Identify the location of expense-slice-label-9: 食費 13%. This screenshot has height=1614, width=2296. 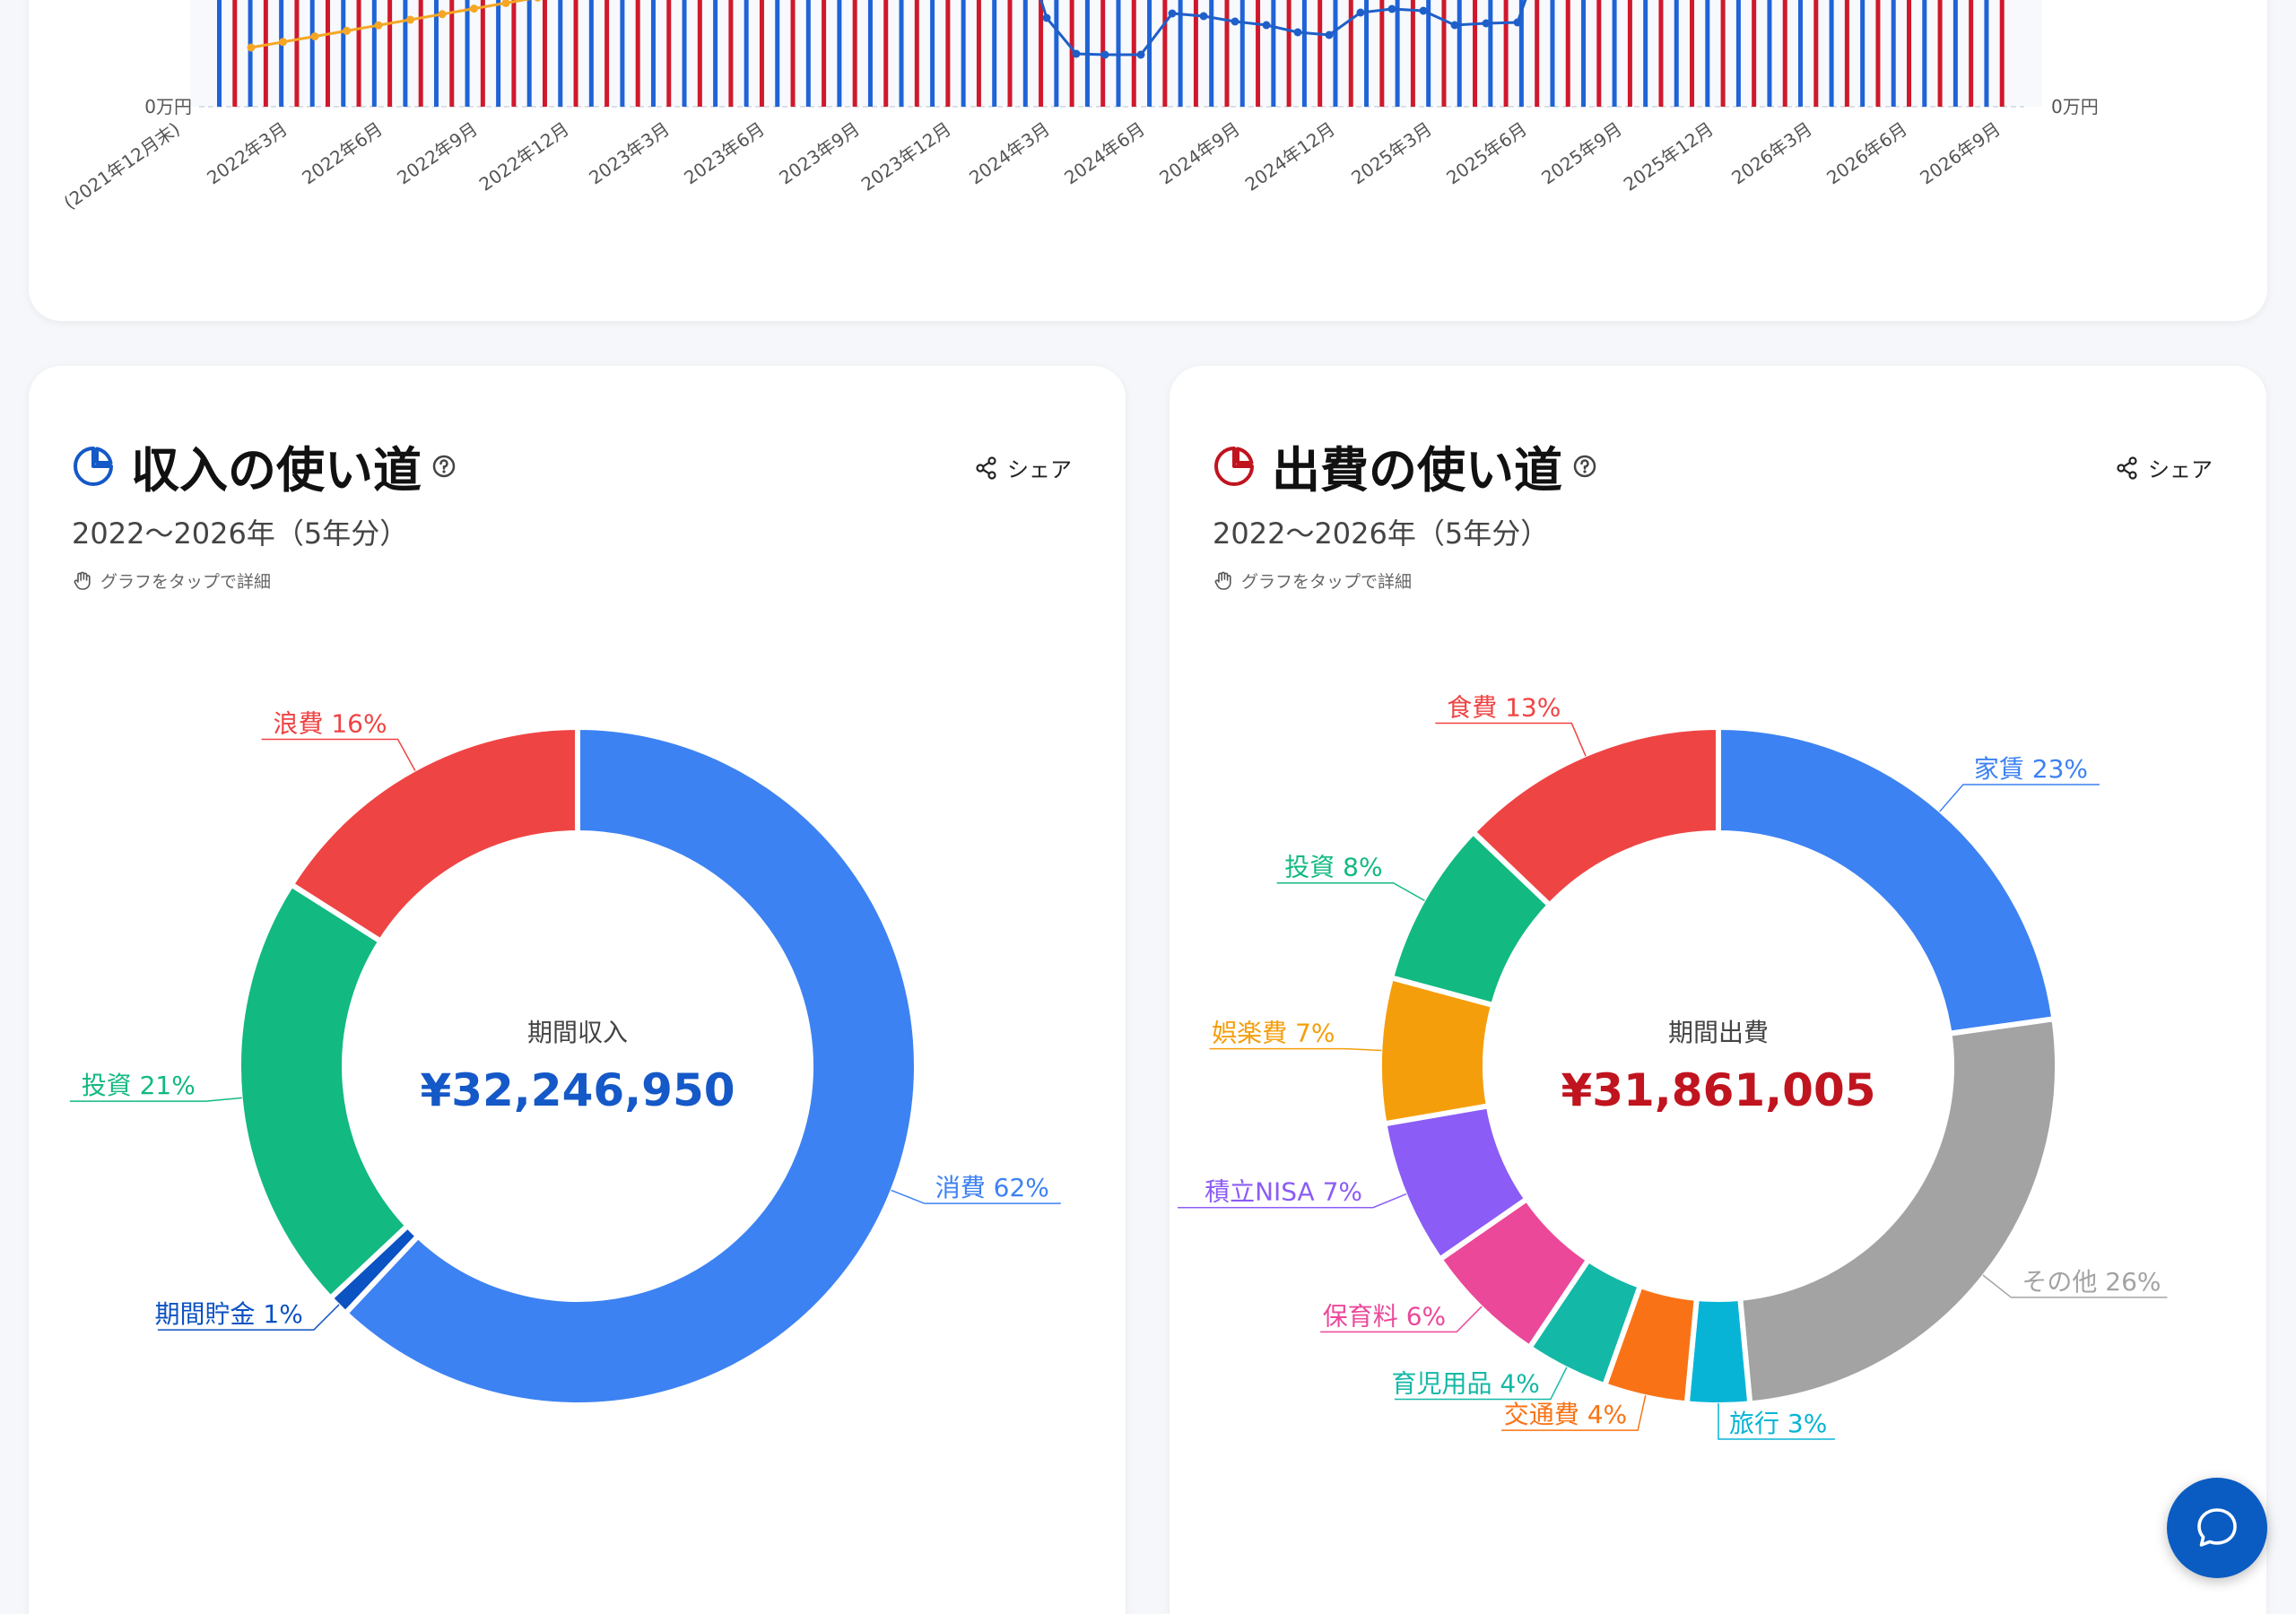
(1504, 708).